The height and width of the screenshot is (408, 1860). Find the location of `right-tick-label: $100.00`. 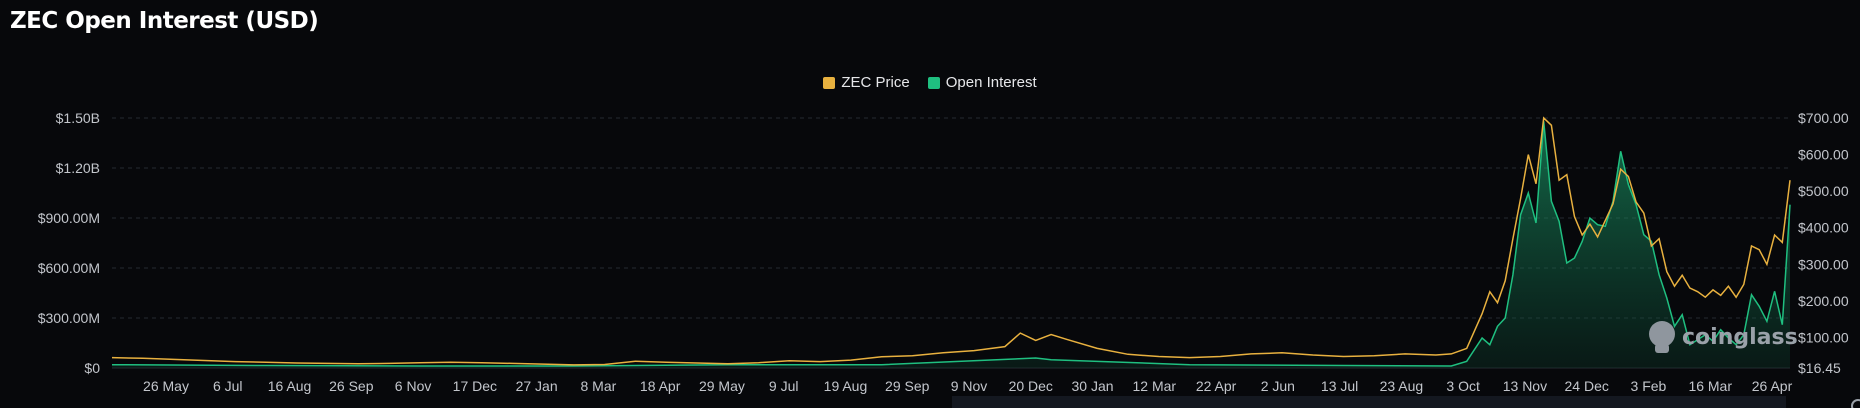

right-tick-label: $100.00 is located at coordinates (1823, 337).